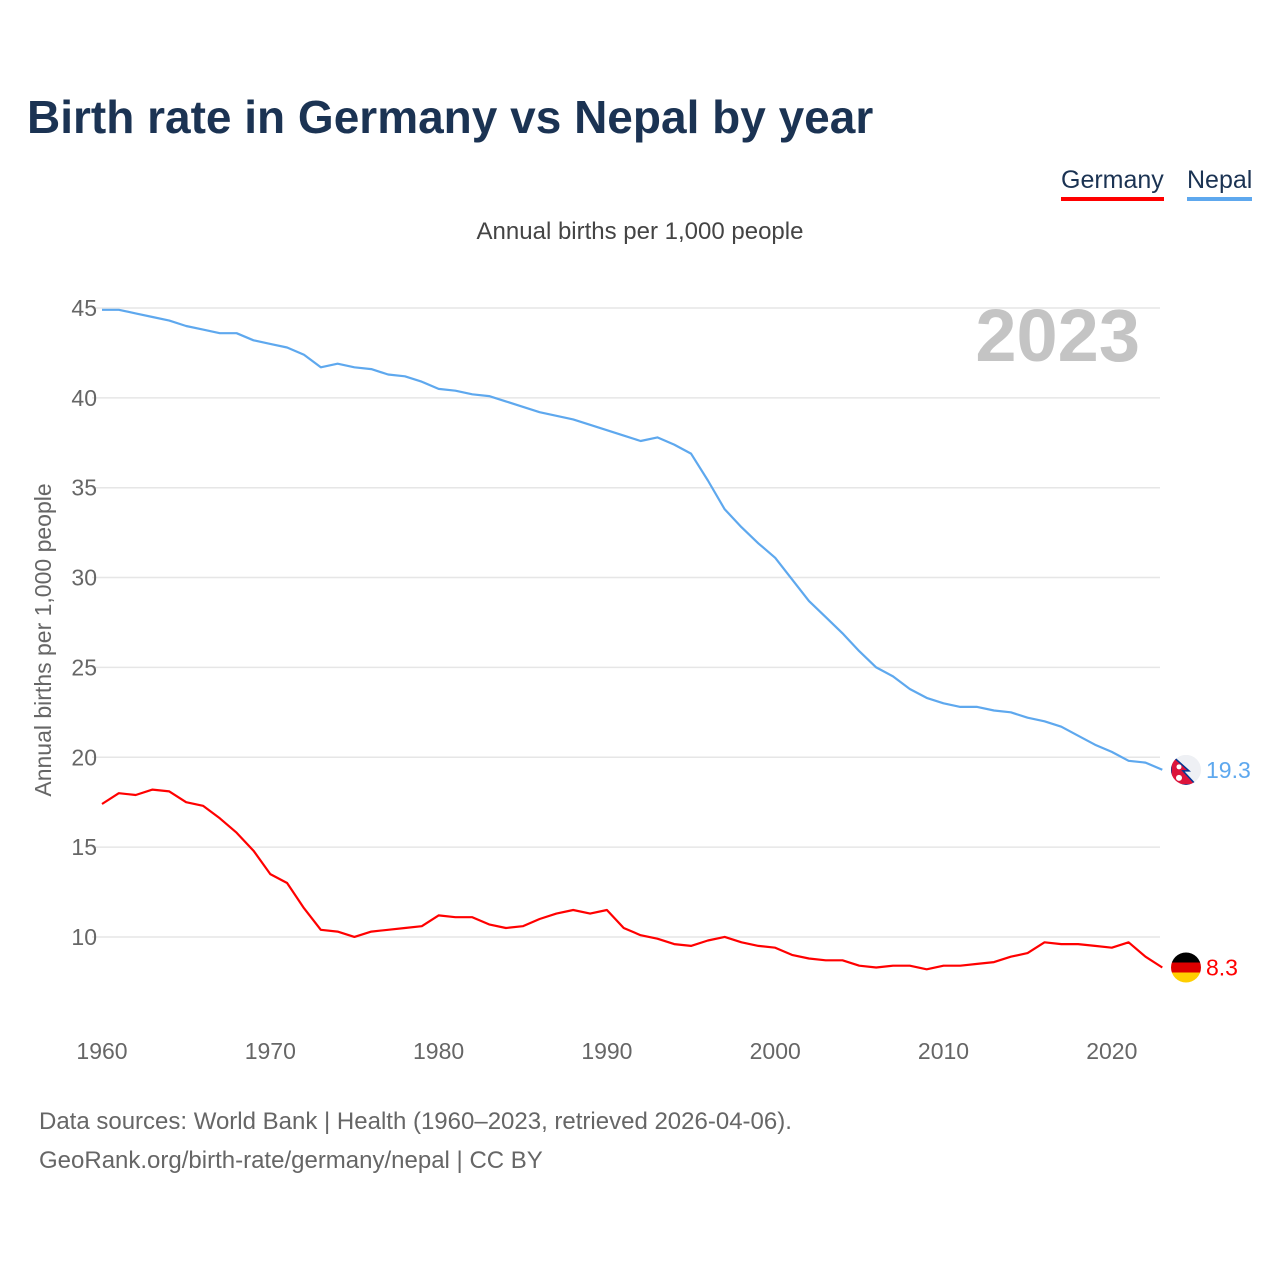 Image resolution: width=1280 pixels, height=1280 pixels. Describe the element at coordinates (43, 639) in the screenshot. I see `y-axis-label: Annual births per 1,000 people` at that location.